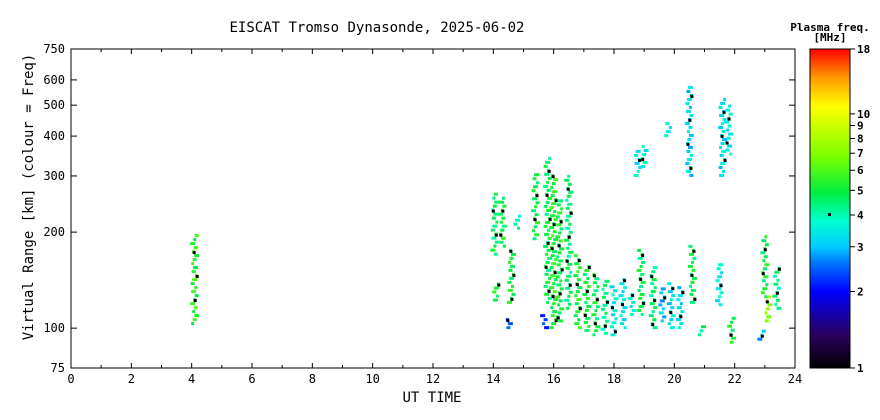  What do you see at coordinates (860, 153) in the screenshot?
I see `colorbar-tick-label: 7` at bounding box center [860, 153].